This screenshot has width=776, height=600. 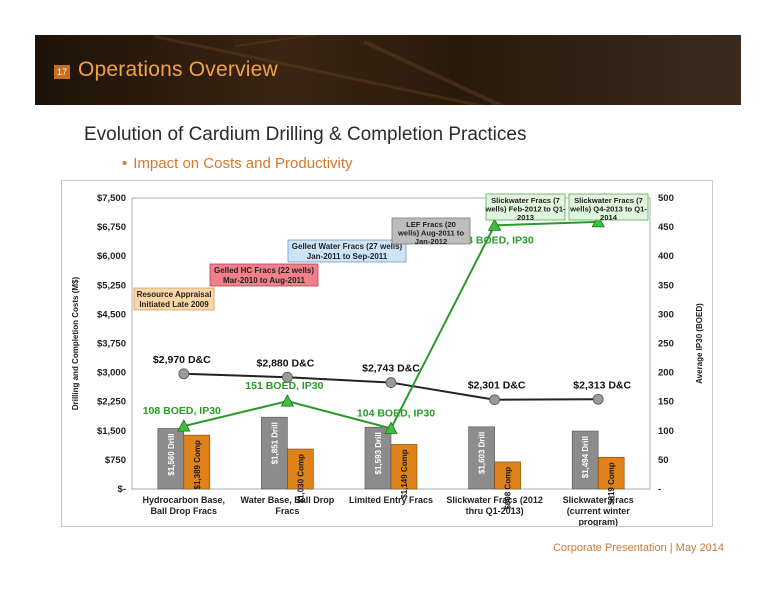 I want to click on dc-cost-label: $2,970 D&C, so click(x=182, y=360).